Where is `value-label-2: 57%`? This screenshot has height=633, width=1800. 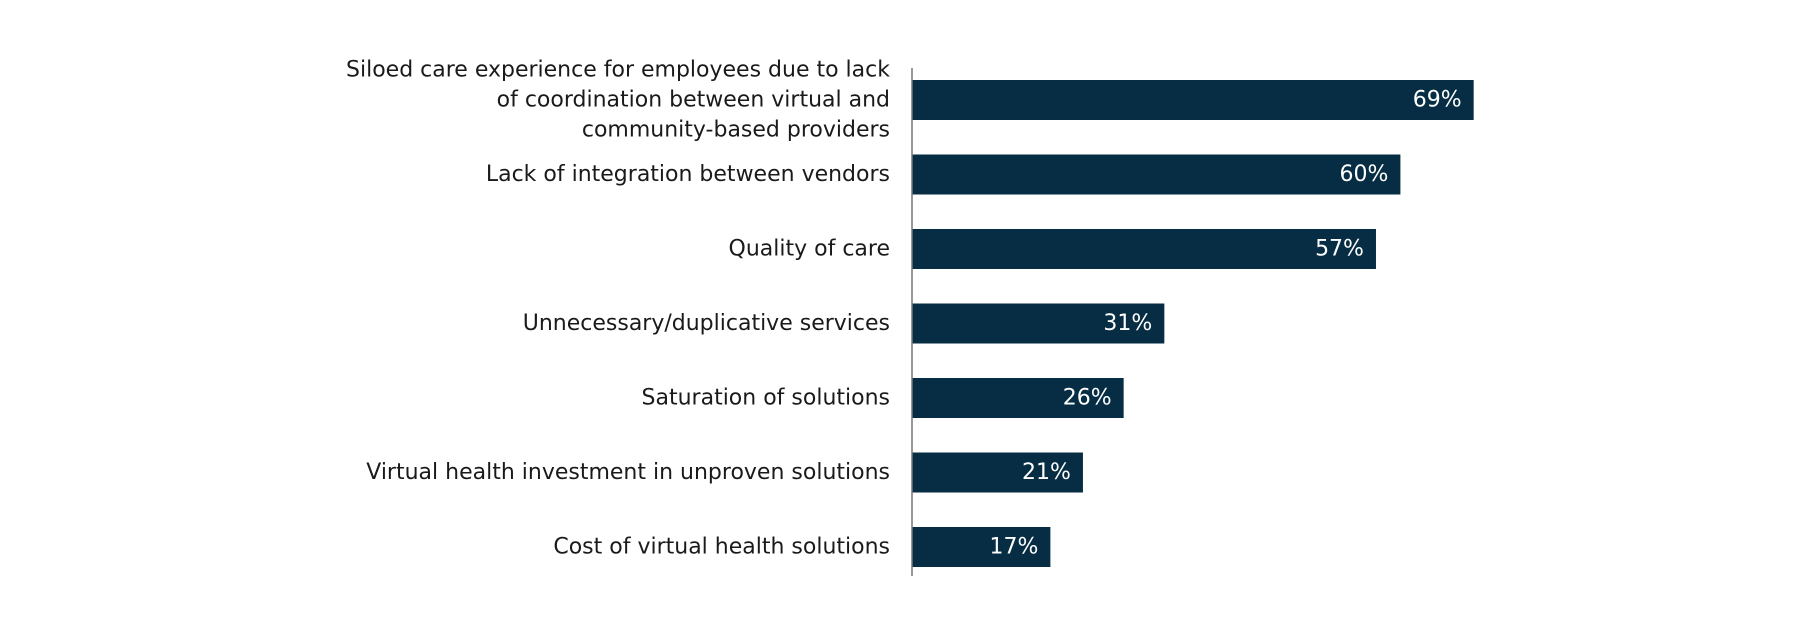
value-label-2: 57% is located at coordinates (1339, 249).